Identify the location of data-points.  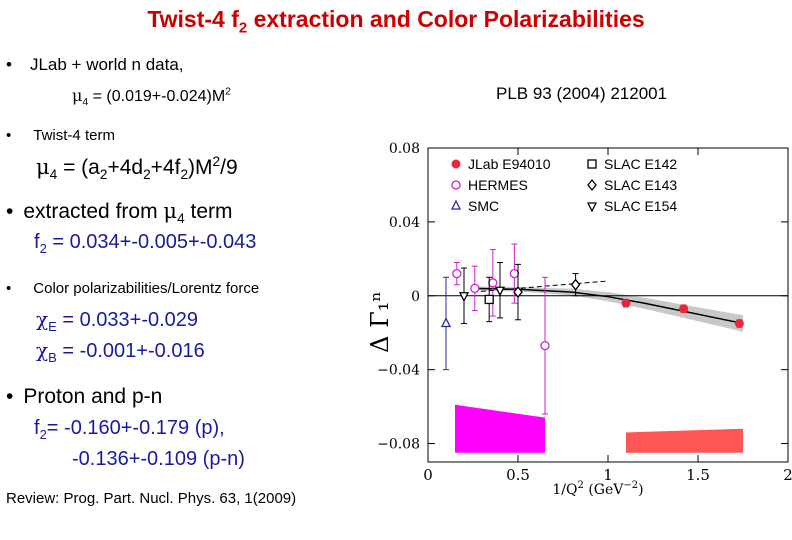
(592, 329).